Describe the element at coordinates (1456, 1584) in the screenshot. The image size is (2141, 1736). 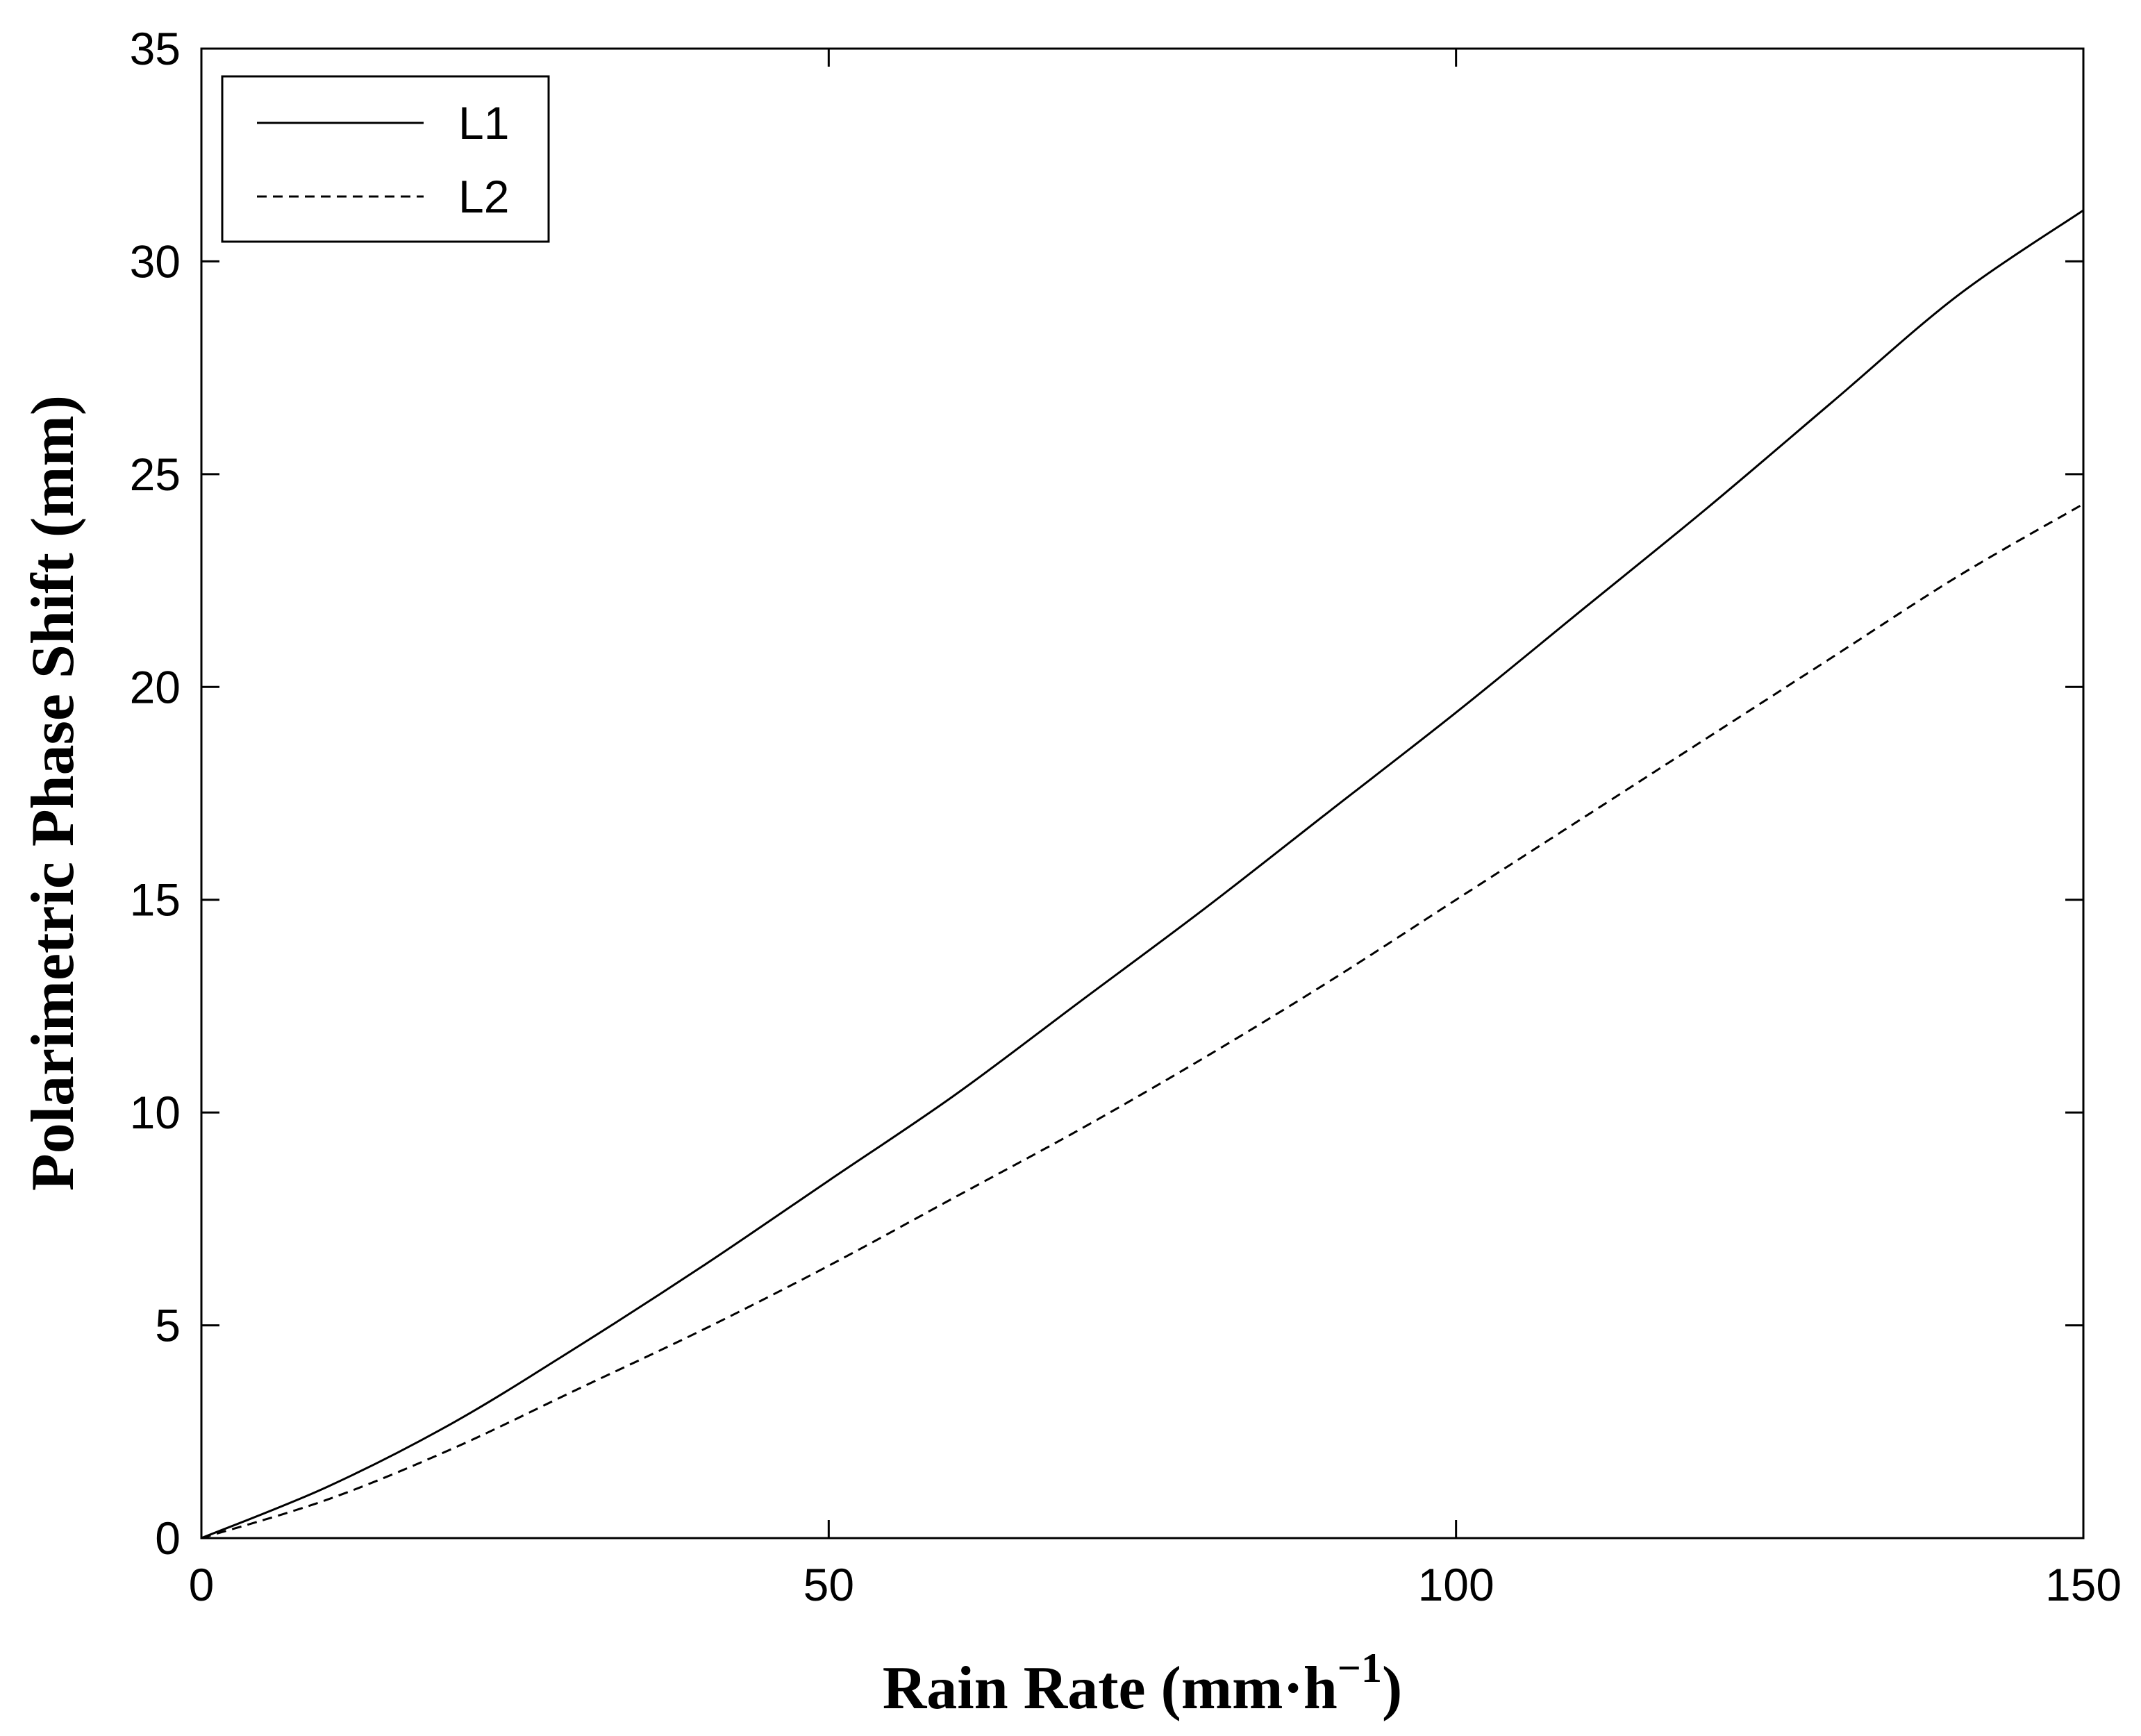
I see `x-tick-label: 100` at that location.